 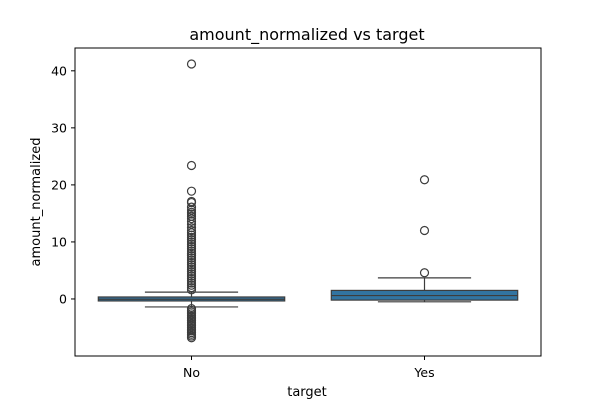 I want to click on y-tick-label: 30, so click(x=59, y=127).